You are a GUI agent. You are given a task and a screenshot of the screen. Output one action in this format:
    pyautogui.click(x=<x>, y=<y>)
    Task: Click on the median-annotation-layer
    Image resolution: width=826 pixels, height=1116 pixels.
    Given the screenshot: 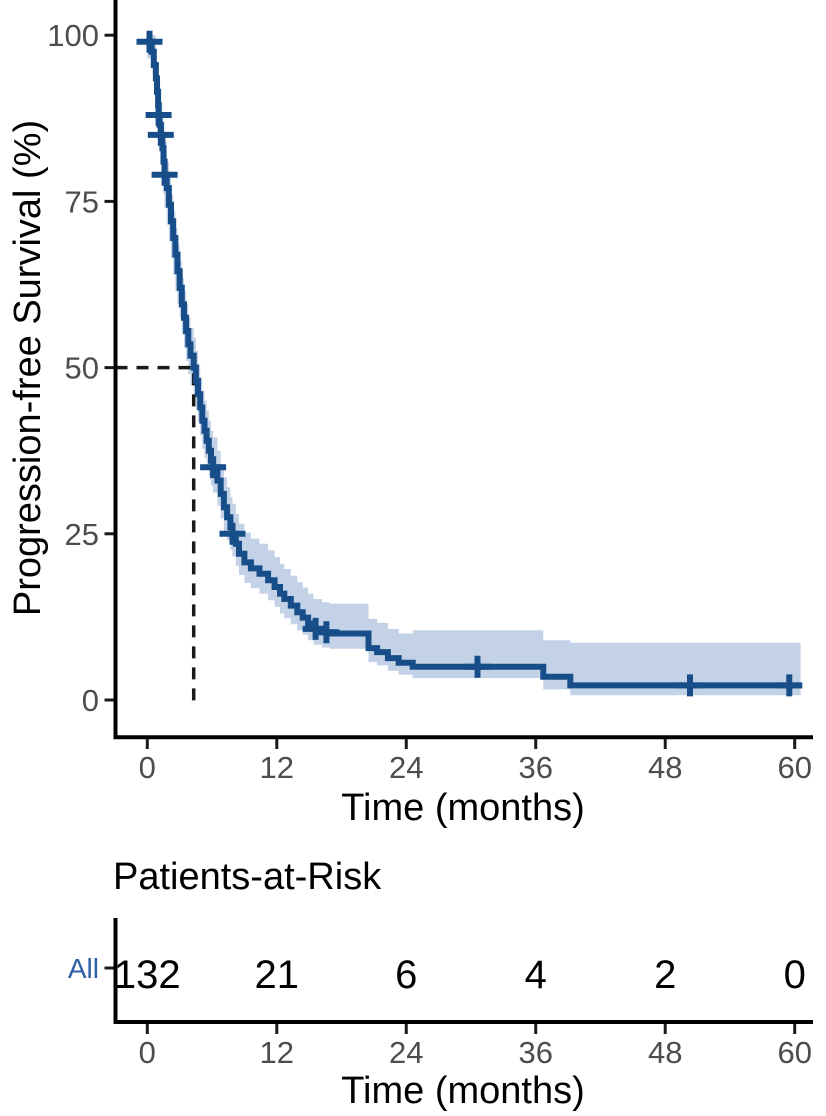 What is the action you would take?
    pyautogui.click(x=155, y=534)
    